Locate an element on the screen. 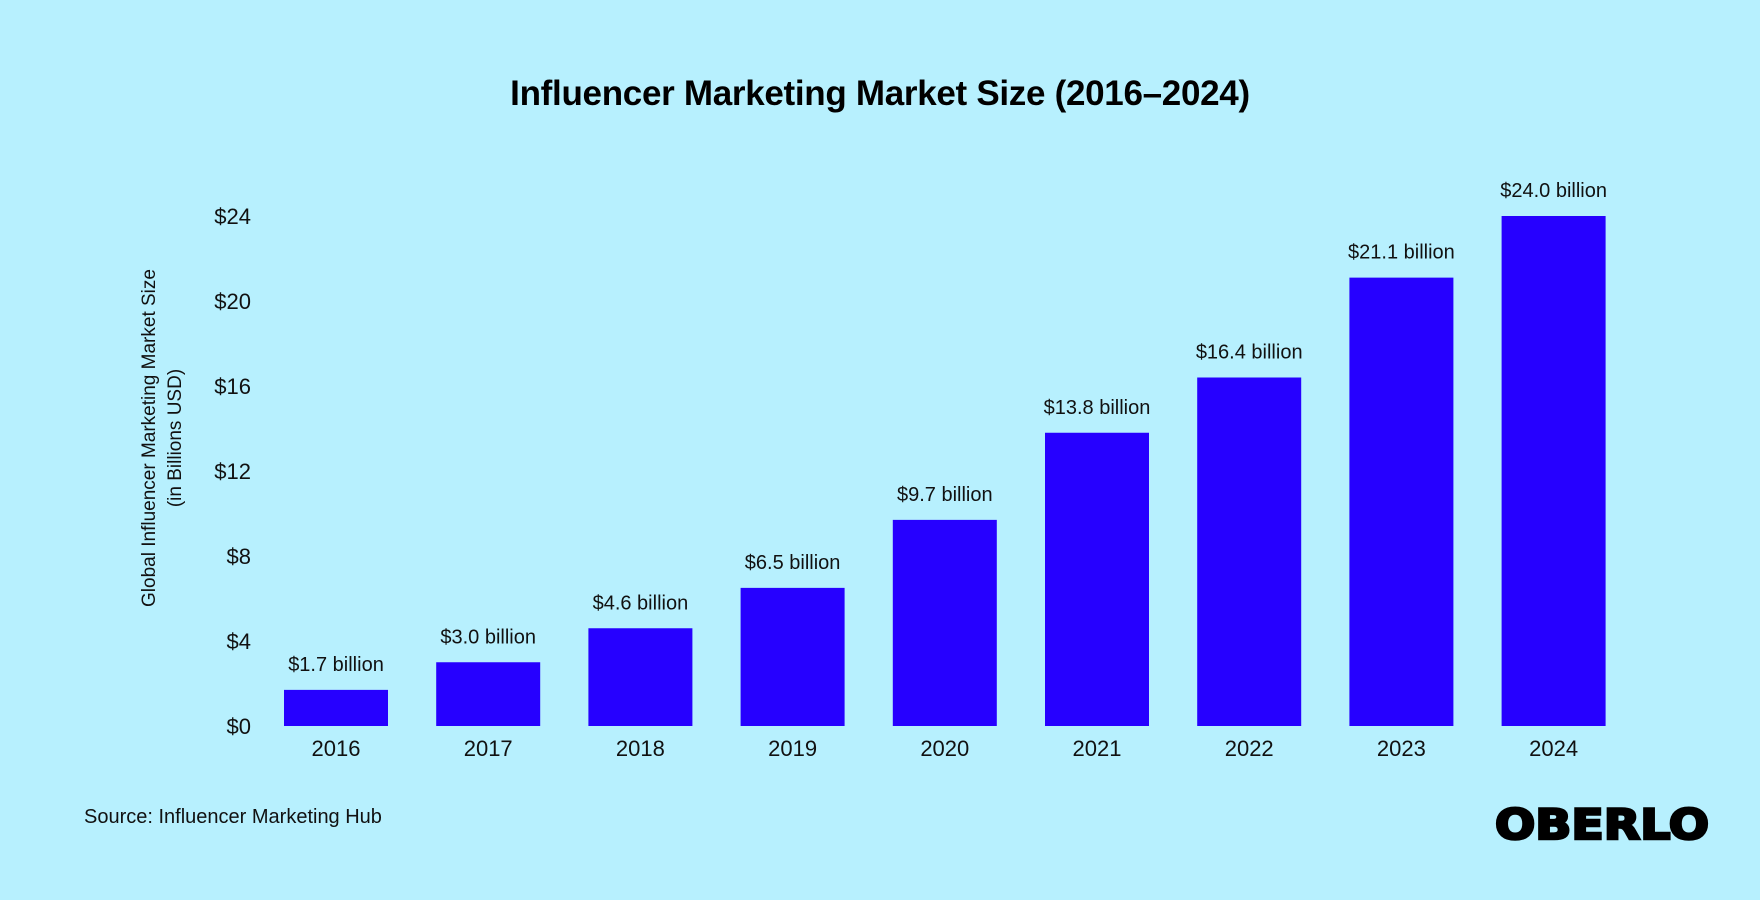 Image resolution: width=1760 pixels, height=900 pixels. data-label-2019: $6.5 billion is located at coordinates (793, 563).